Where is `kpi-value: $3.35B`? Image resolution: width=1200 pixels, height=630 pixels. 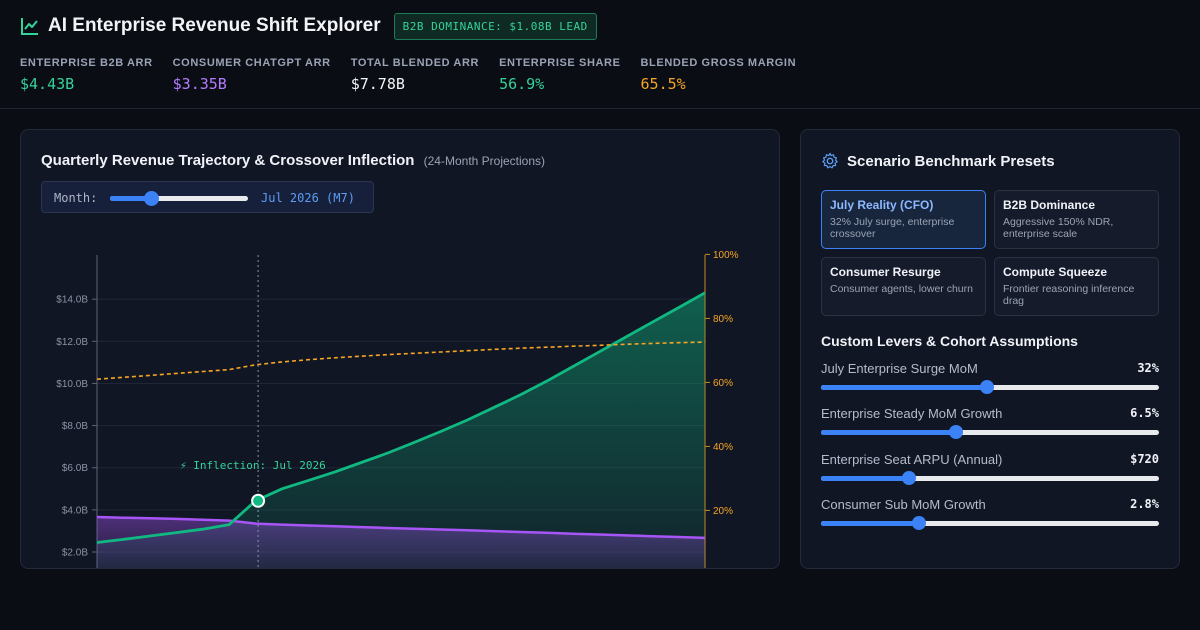 kpi-value: $3.35B is located at coordinates (199, 84).